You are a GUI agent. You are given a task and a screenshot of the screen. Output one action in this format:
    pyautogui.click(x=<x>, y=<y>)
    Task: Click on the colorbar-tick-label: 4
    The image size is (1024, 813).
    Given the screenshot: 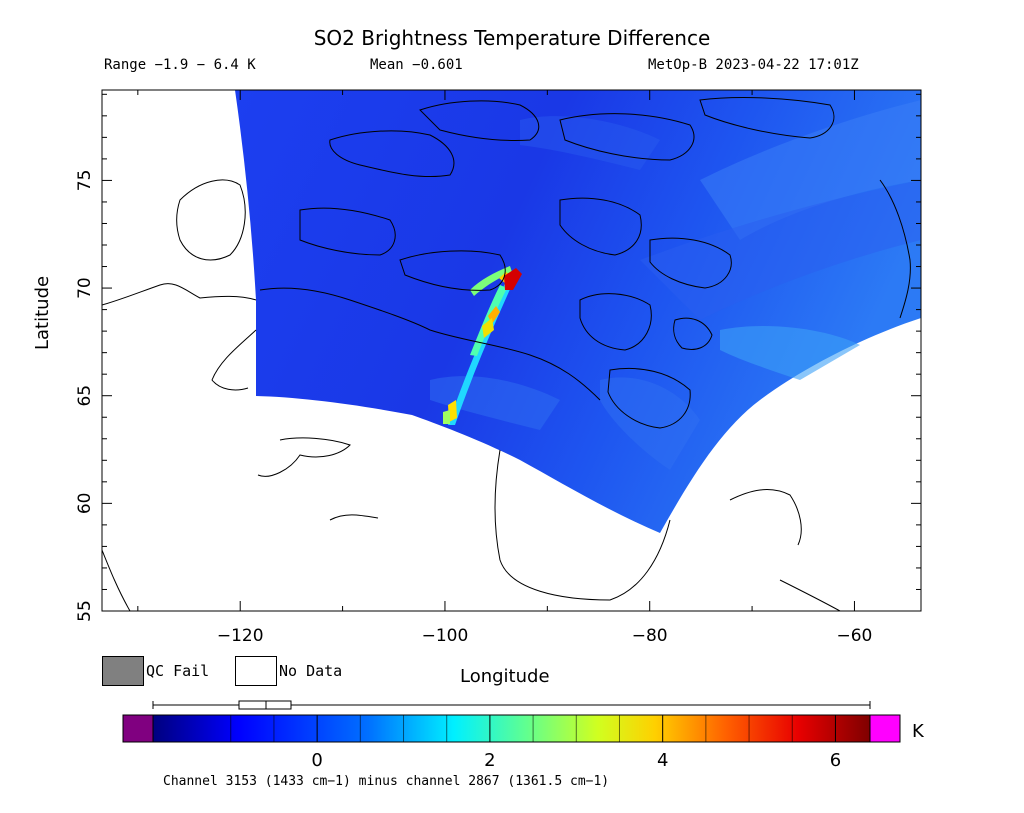 What is the action you would take?
    pyautogui.click(x=662, y=760)
    